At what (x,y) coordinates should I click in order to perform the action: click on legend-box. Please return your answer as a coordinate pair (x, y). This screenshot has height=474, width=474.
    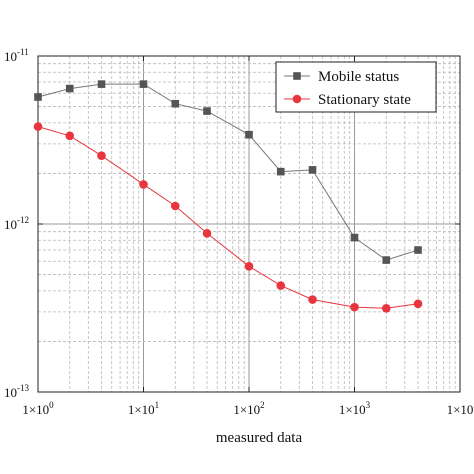
    Looking at the image, I should click on (356, 87).